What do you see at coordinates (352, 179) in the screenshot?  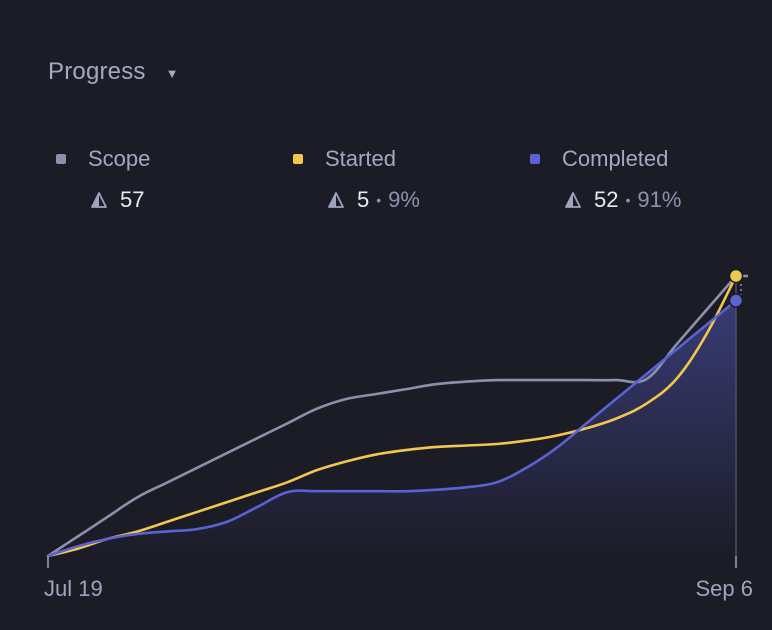 I see `legend-item-started: Started 5 • 9%` at bounding box center [352, 179].